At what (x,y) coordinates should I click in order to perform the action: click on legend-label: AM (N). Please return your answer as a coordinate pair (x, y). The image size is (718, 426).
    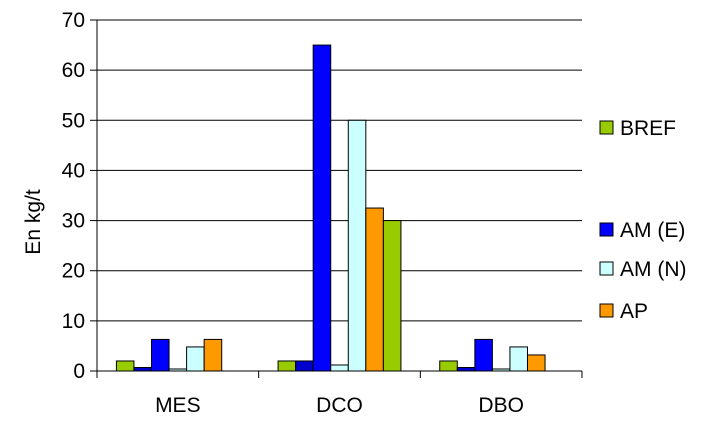
    Looking at the image, I should click on (653, 269).